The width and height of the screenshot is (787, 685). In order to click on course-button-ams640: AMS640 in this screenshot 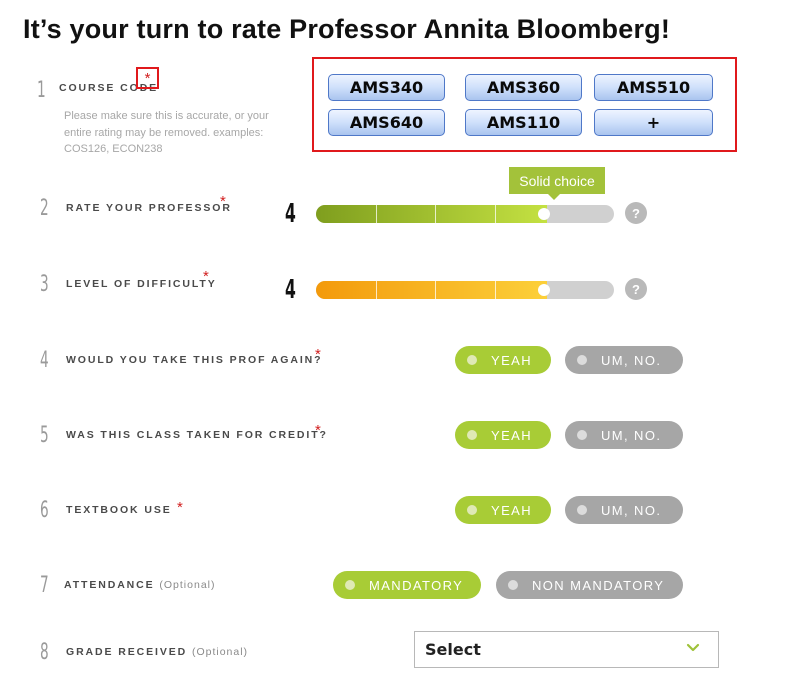, I will do `click(386, 122)`.